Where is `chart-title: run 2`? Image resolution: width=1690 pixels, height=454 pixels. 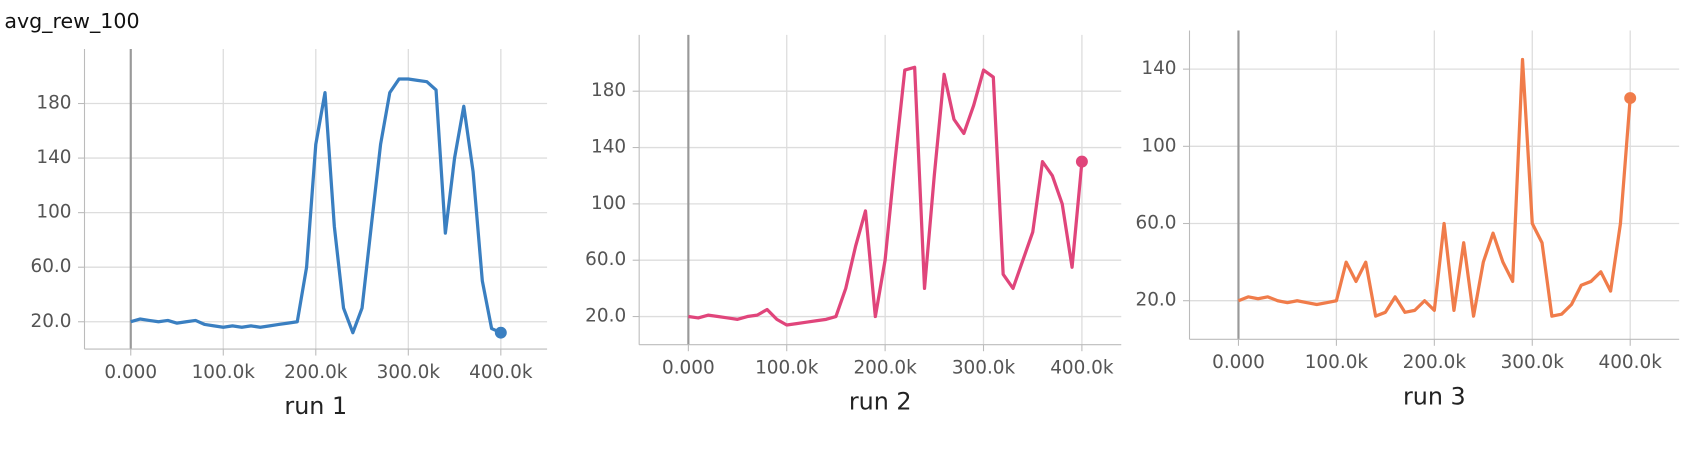
chart-title: run 2 is located at coordinates (880, 402).